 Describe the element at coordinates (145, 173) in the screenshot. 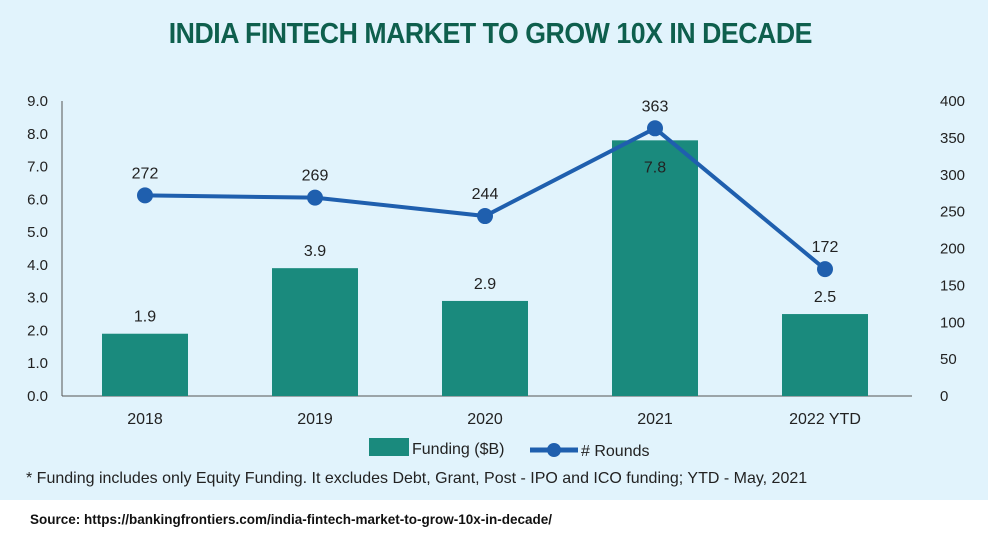

I see `line-data-label: 272` at that location.